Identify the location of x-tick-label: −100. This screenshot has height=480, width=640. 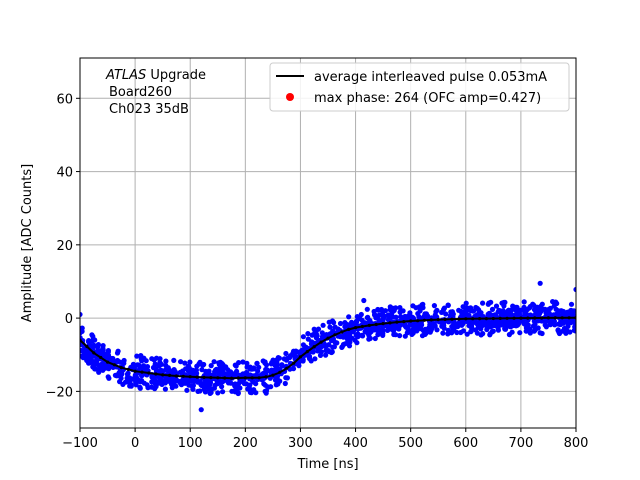
(80, 443).